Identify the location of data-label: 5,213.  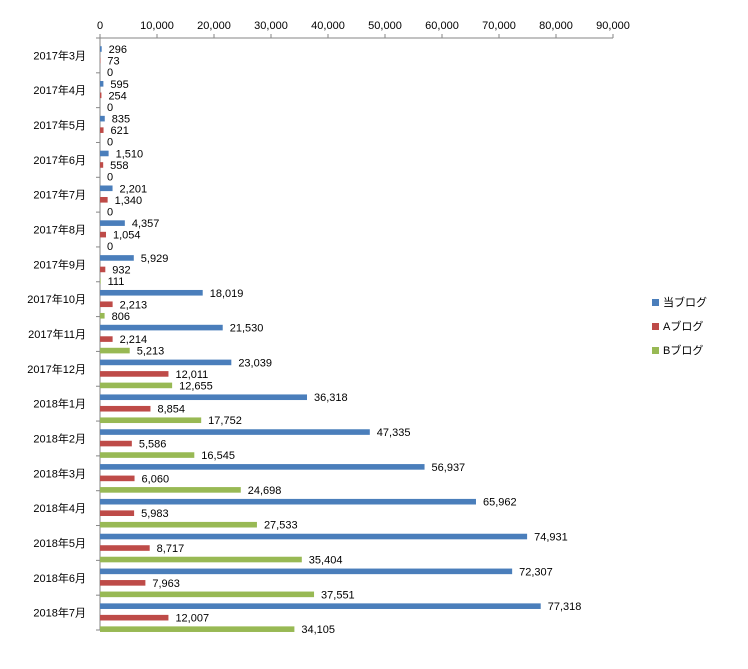
(151, 352).